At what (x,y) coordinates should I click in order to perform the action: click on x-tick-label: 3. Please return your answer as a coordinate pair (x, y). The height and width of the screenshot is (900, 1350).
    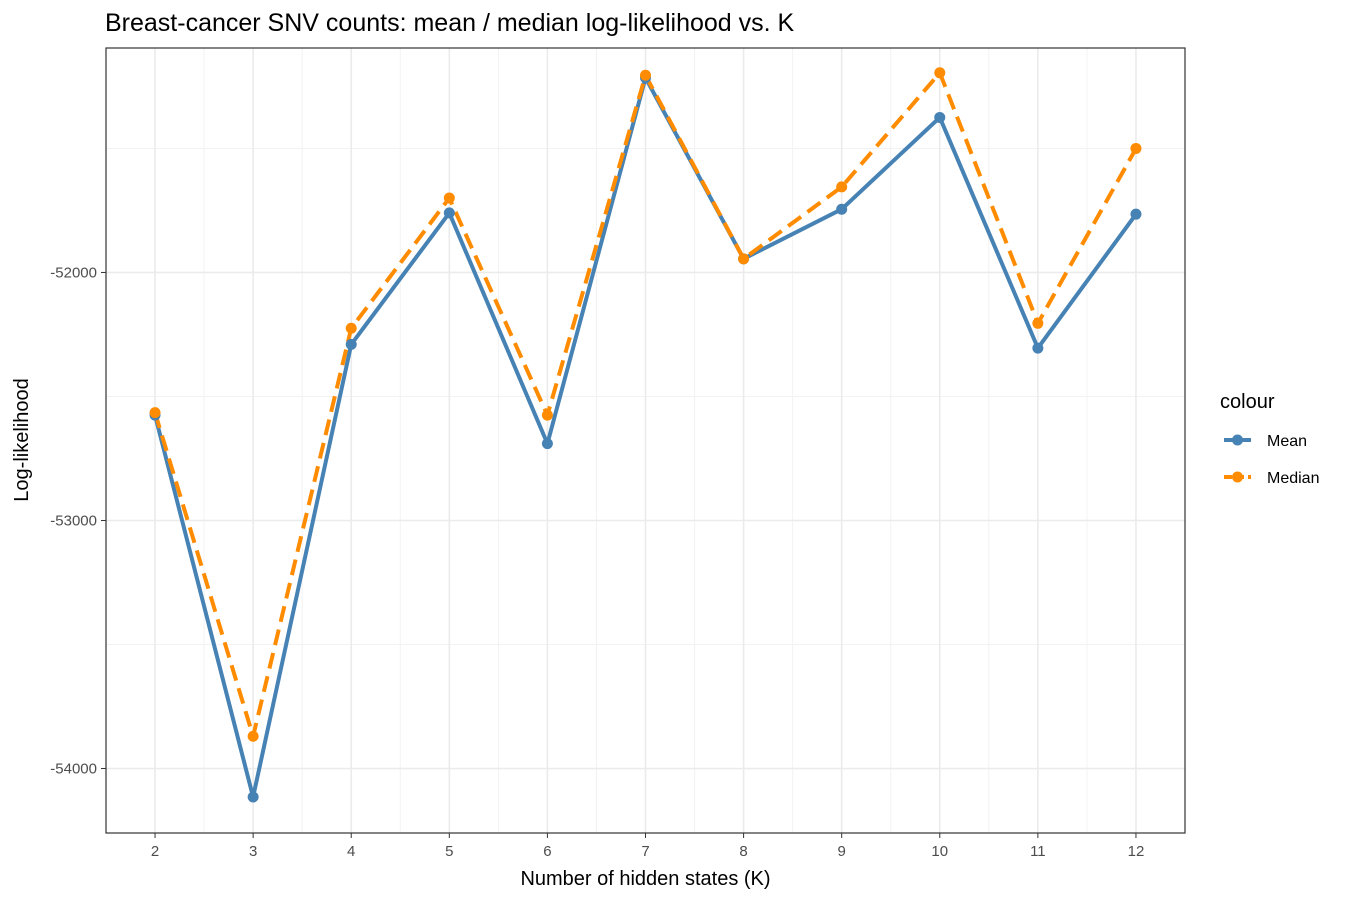
    Looking at the image, I should click on (253, 851).